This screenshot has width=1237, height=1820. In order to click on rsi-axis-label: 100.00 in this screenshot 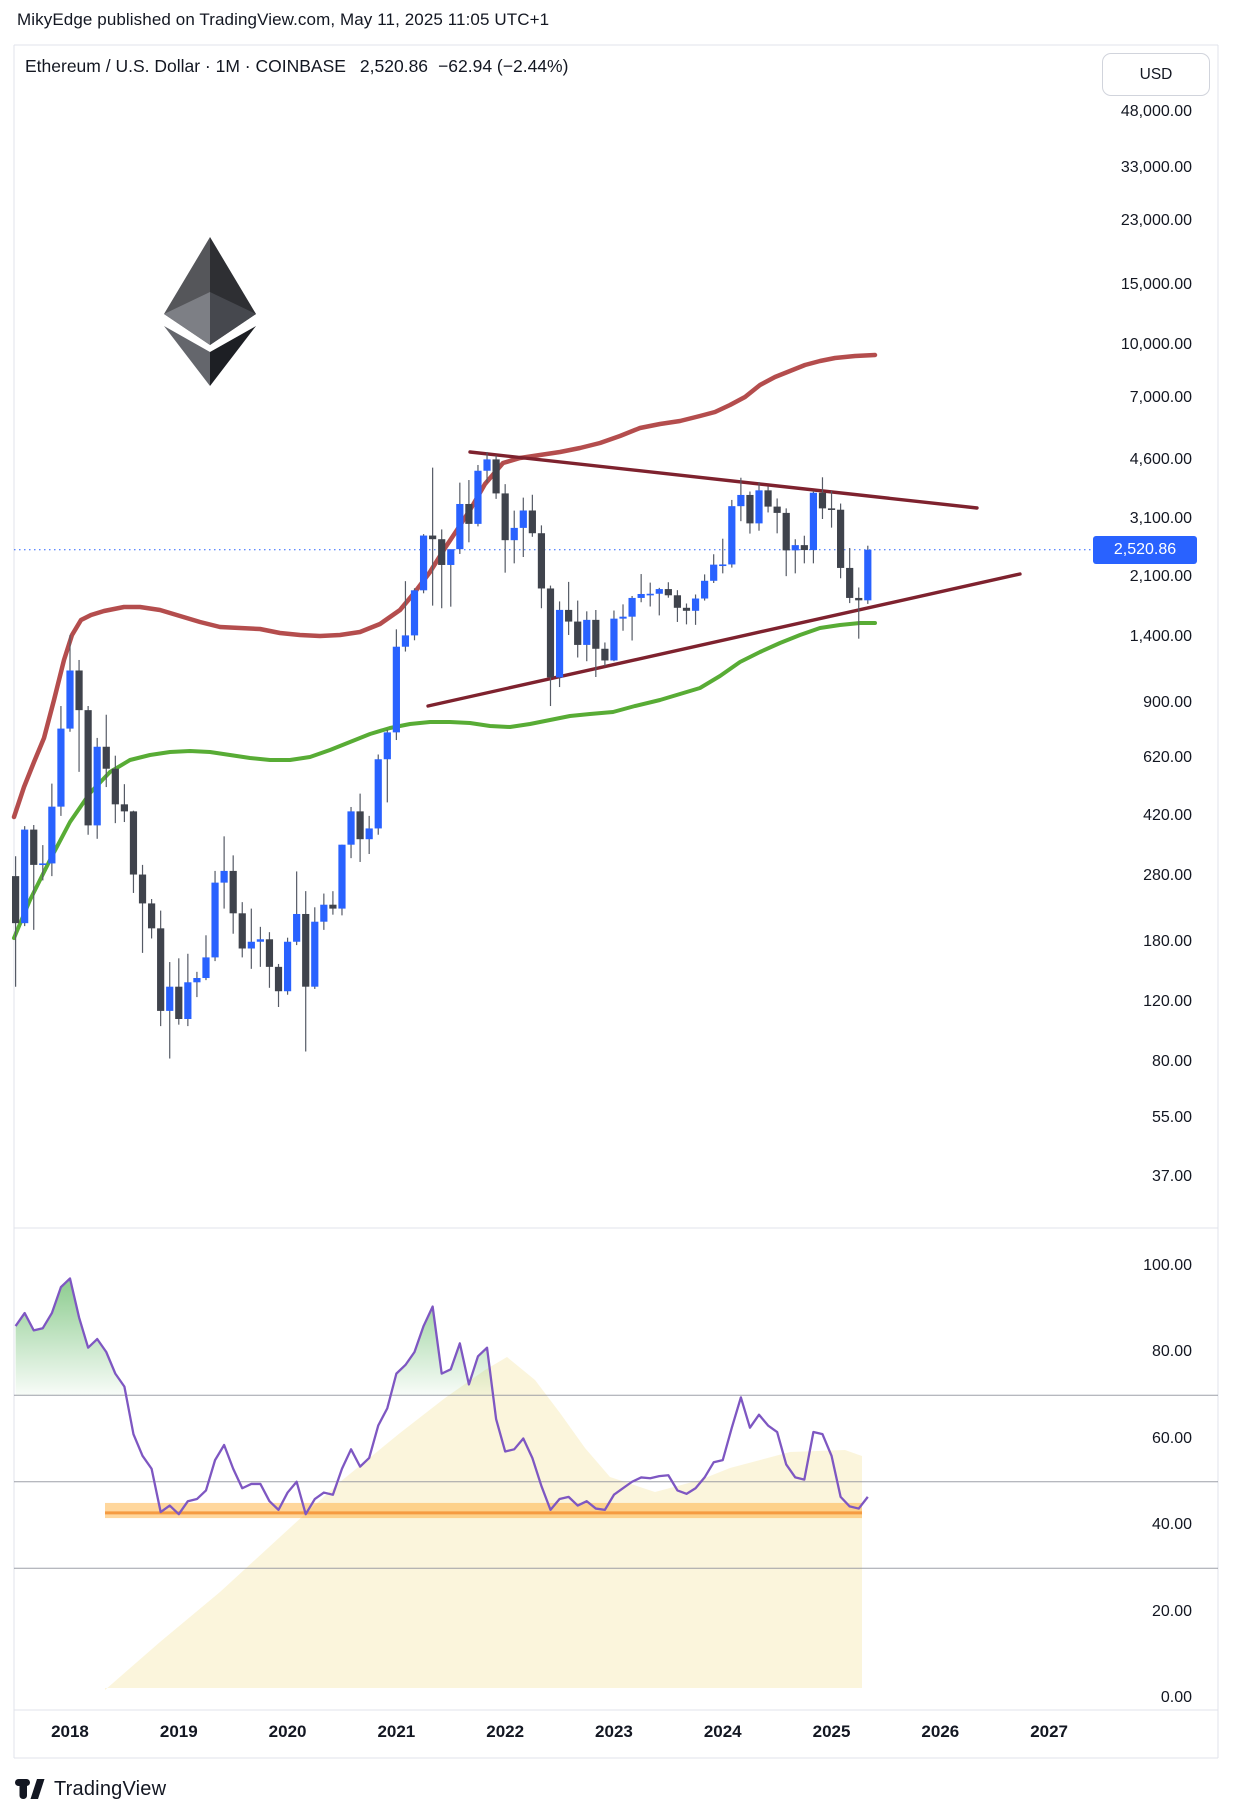, I will do `click(1167, 1265)`.